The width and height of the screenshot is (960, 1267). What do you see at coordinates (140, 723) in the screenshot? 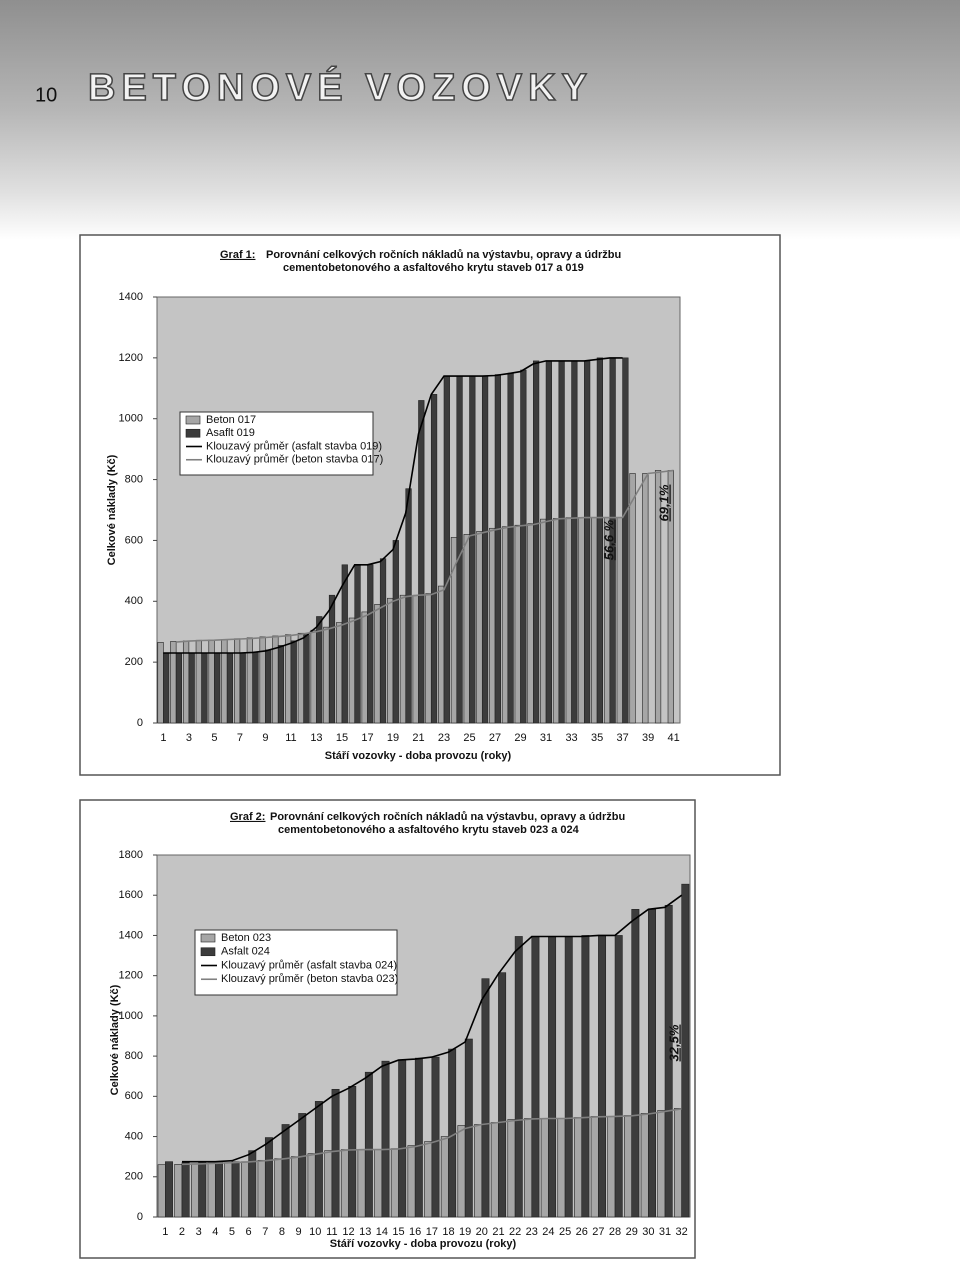
I see `y-tick-label: 0` at bounding box center [140, 723].